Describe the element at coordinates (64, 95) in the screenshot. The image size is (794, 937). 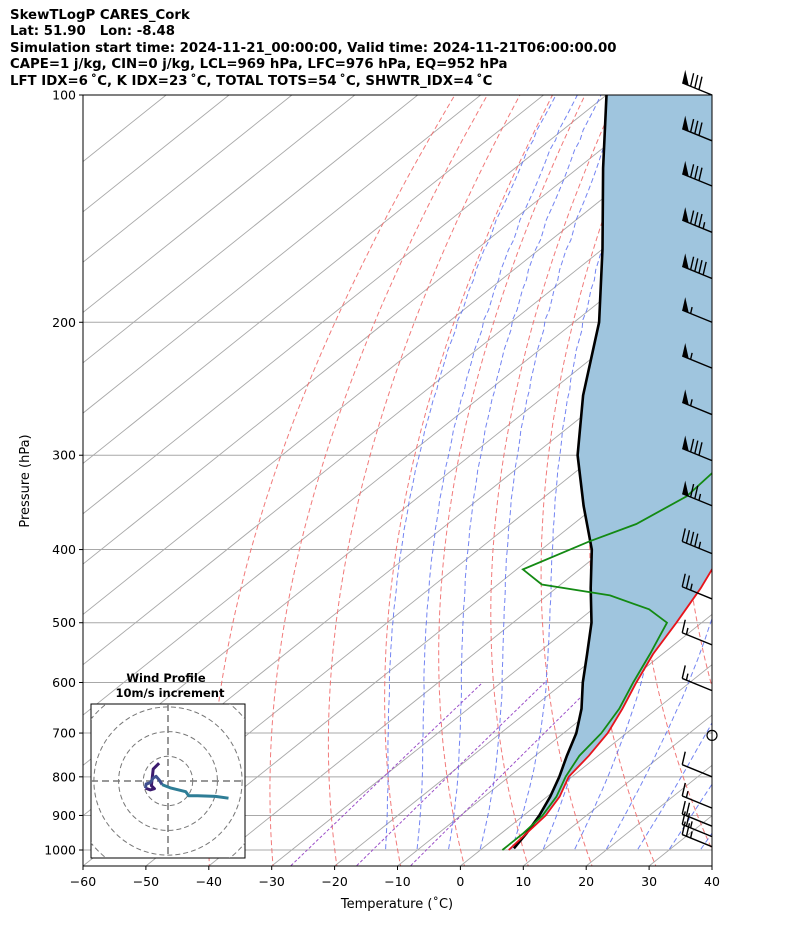
I see `y-tick-label: 100` at that location.